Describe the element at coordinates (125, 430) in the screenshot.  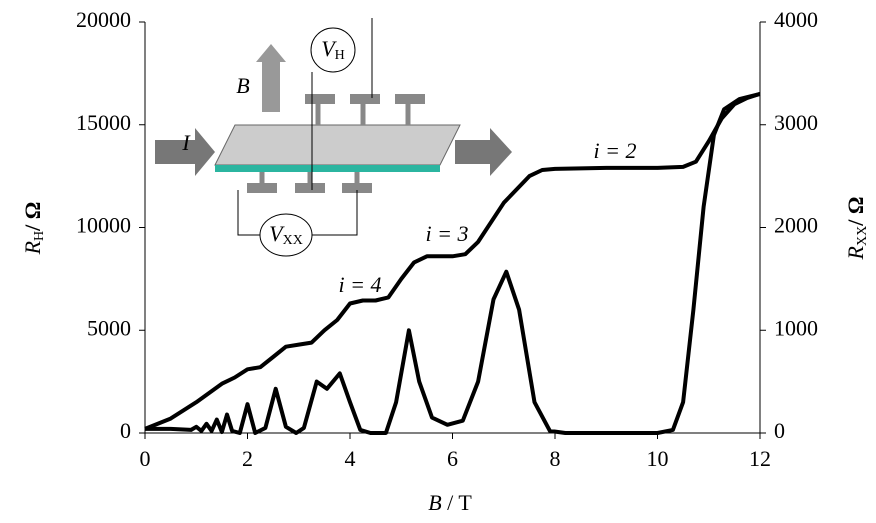
I see `y-tick-label: 0` at that location.